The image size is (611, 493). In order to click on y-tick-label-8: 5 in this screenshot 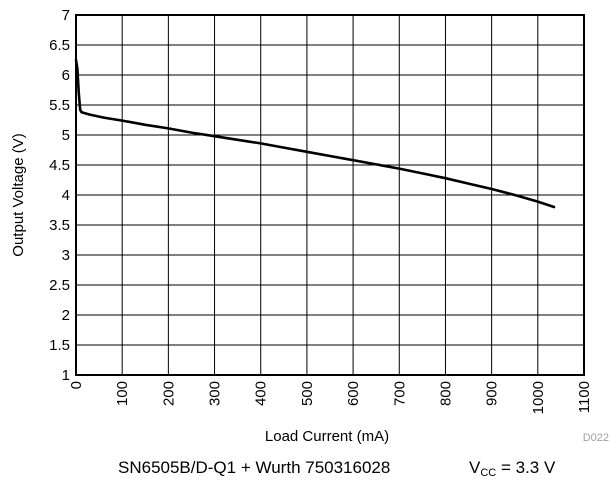, I will do `click(66, 135)`.